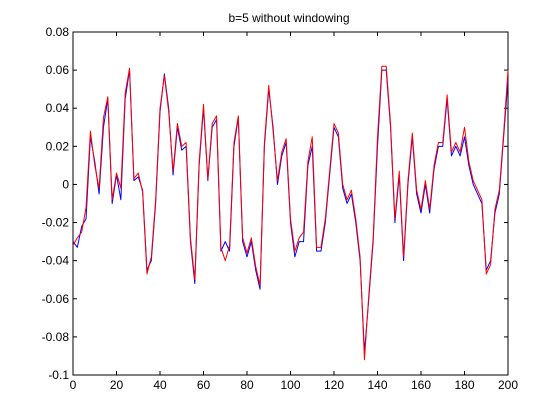 Image resolution: width=560 pixels, height=420 pixels. I want to click on x-tick-label: 120, so click(334, 385).